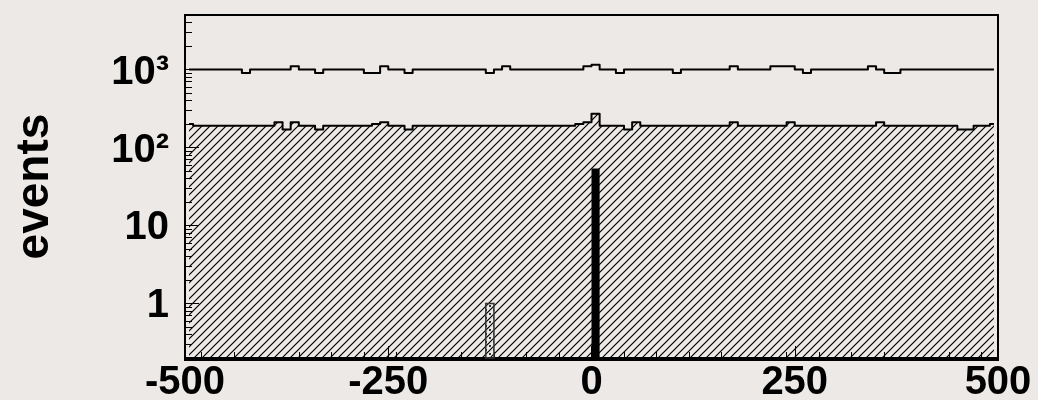 This screenshot has width=1038, height=400. Describe the element at coordinates (388, 379) in the screenshot. I see `x-tick-label: -250` at that location.